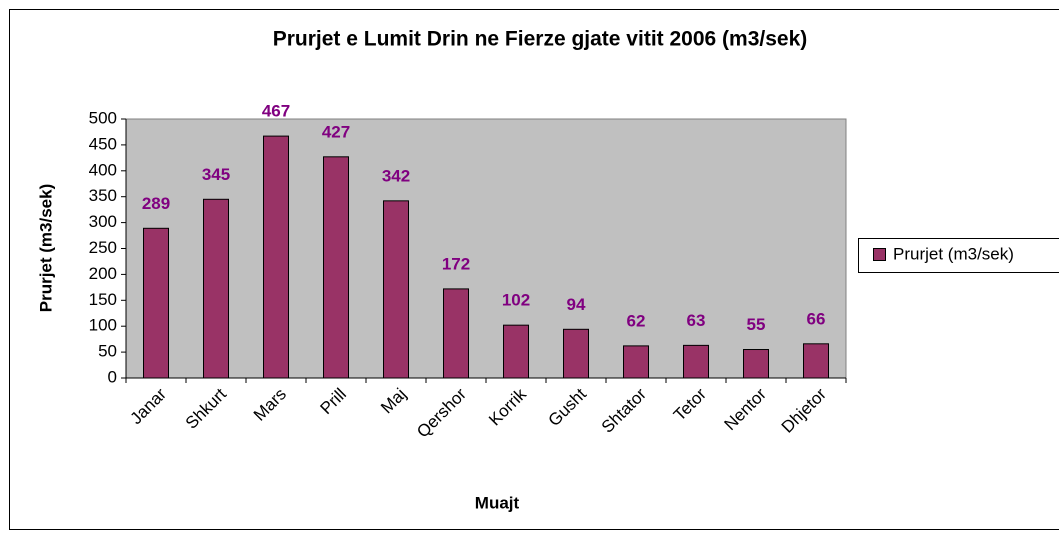 This screenshot has height=539, width=1059. Describe the element at coordinates (103, 195) in the screenshot. I see `y-tick-label: 350` at that location.